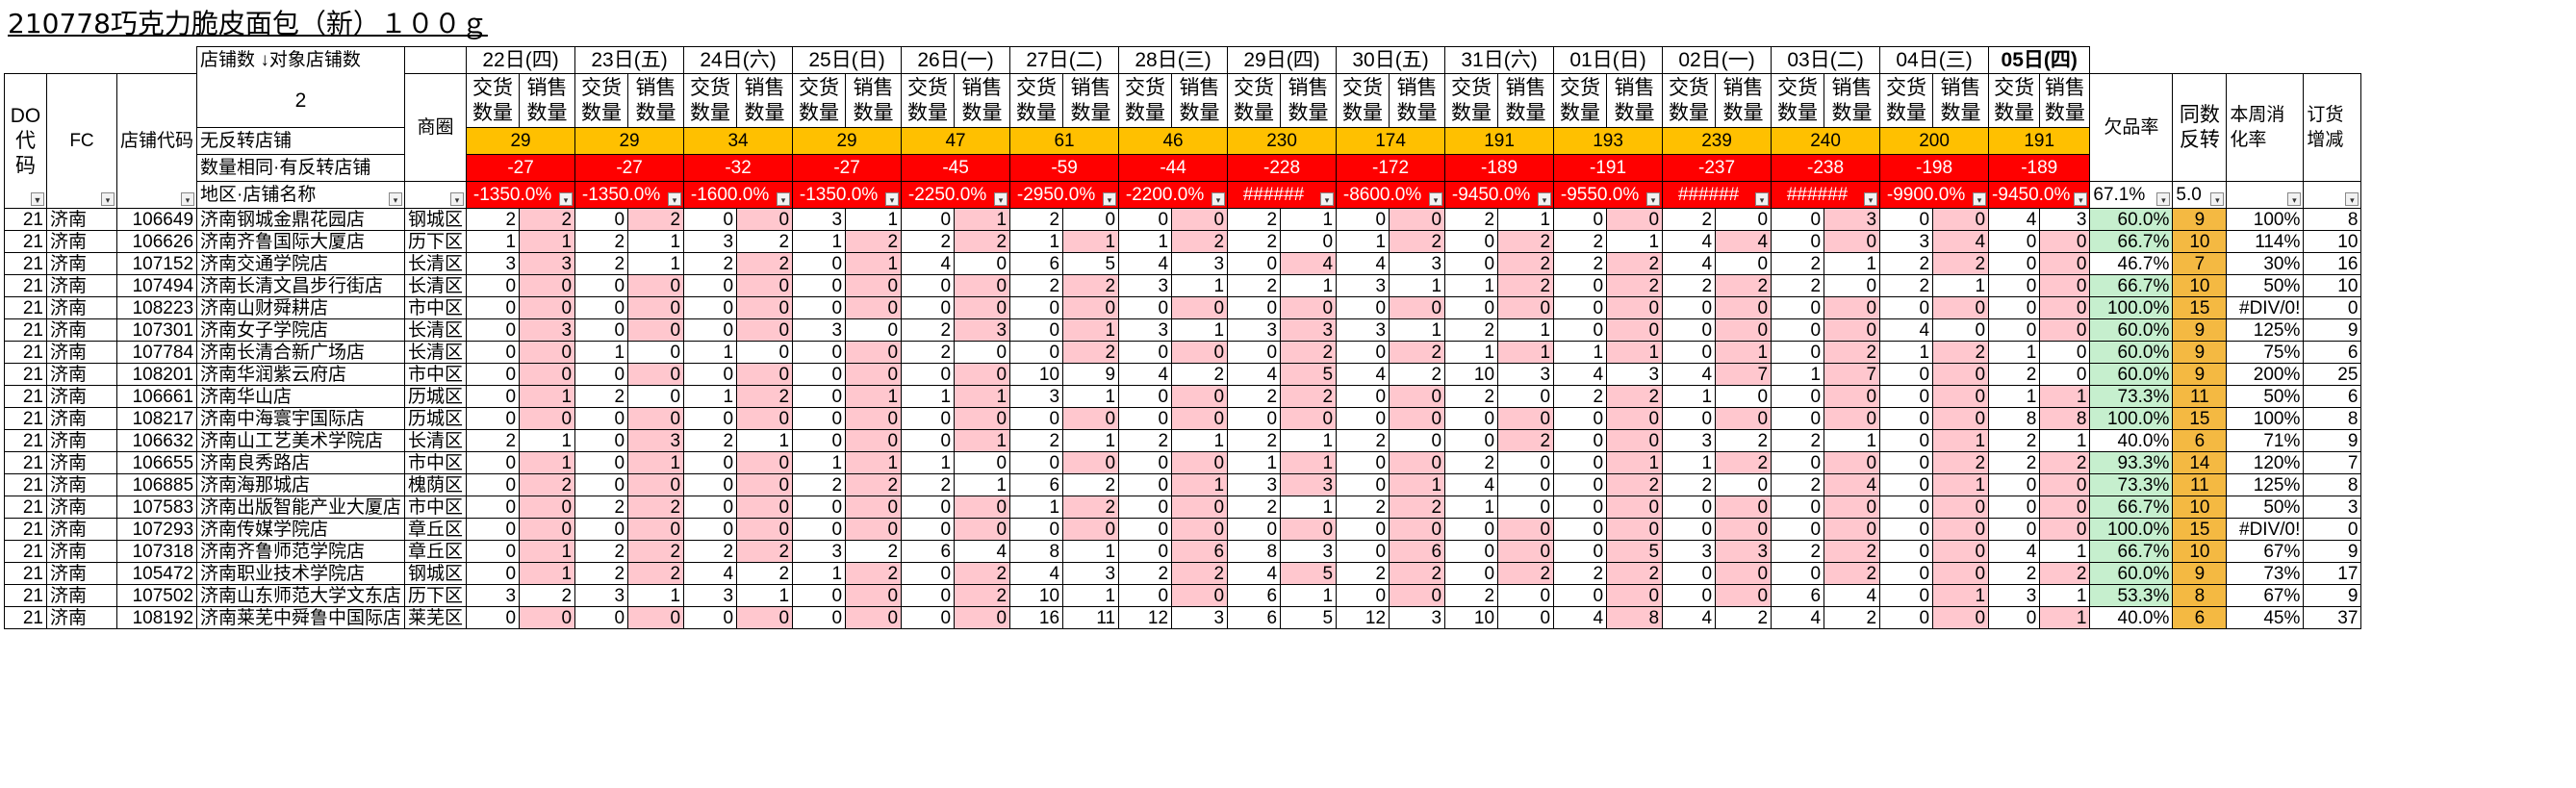 The image size is (2576, 788). What do you see at coordinates (2131, 551) in the screenshot?
I see `short-rate-cell: 66.7%` at bounding box center [2131, 551].